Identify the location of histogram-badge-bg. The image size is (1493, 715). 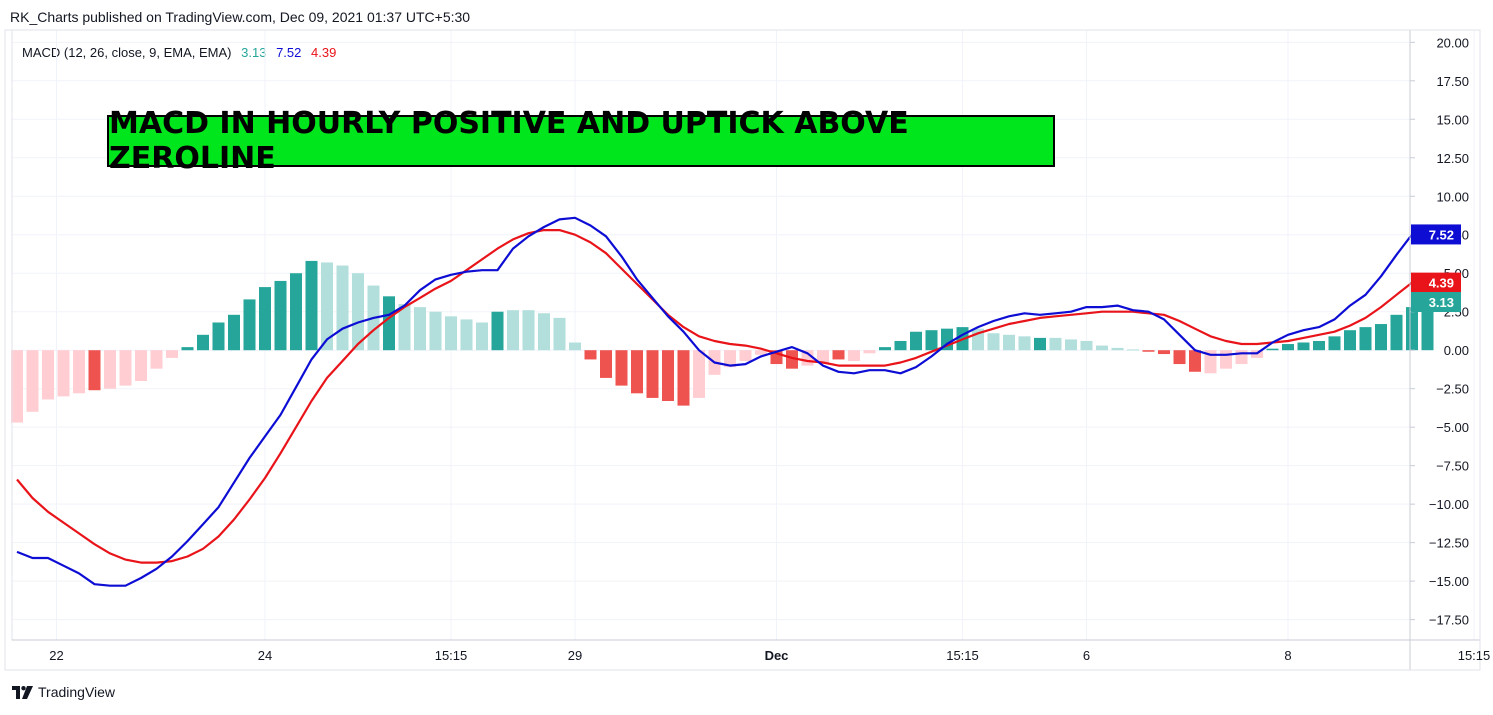
(1436, 302).